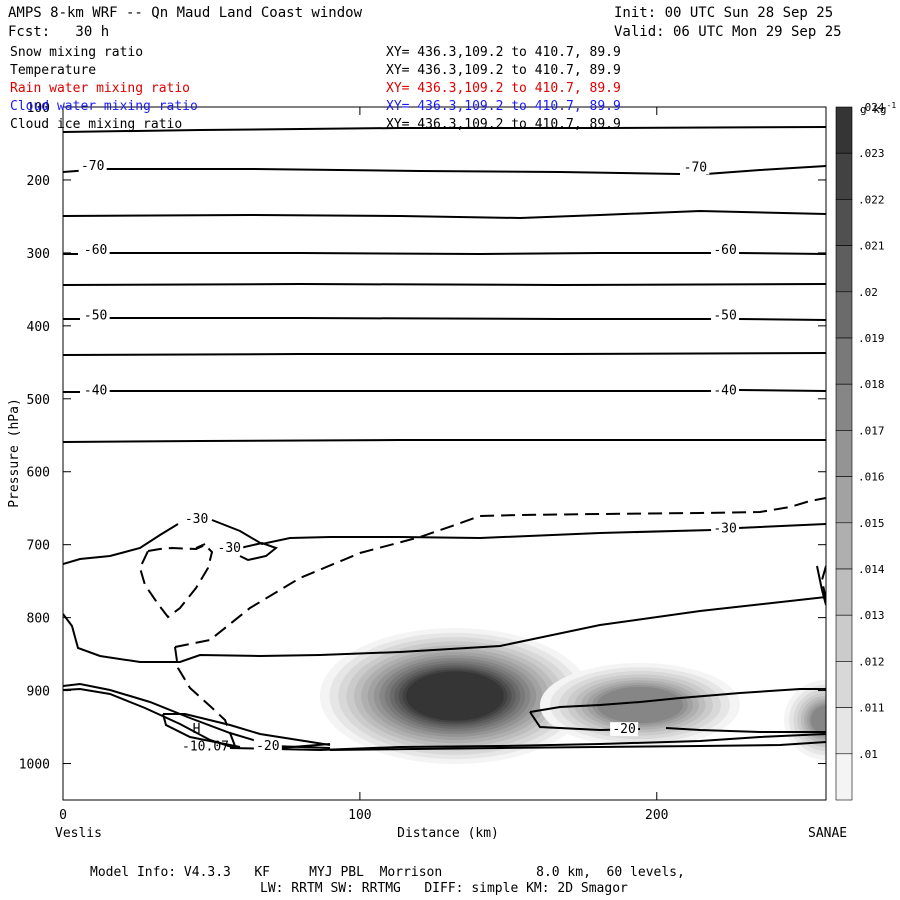  I want to click on colorbar-label: .024, so click(871, 107).